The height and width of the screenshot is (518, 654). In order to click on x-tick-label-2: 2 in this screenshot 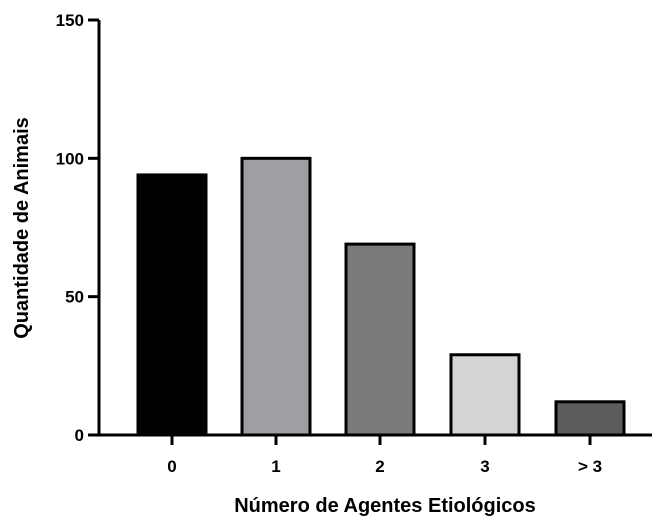, I will do `click(379, 466)`.